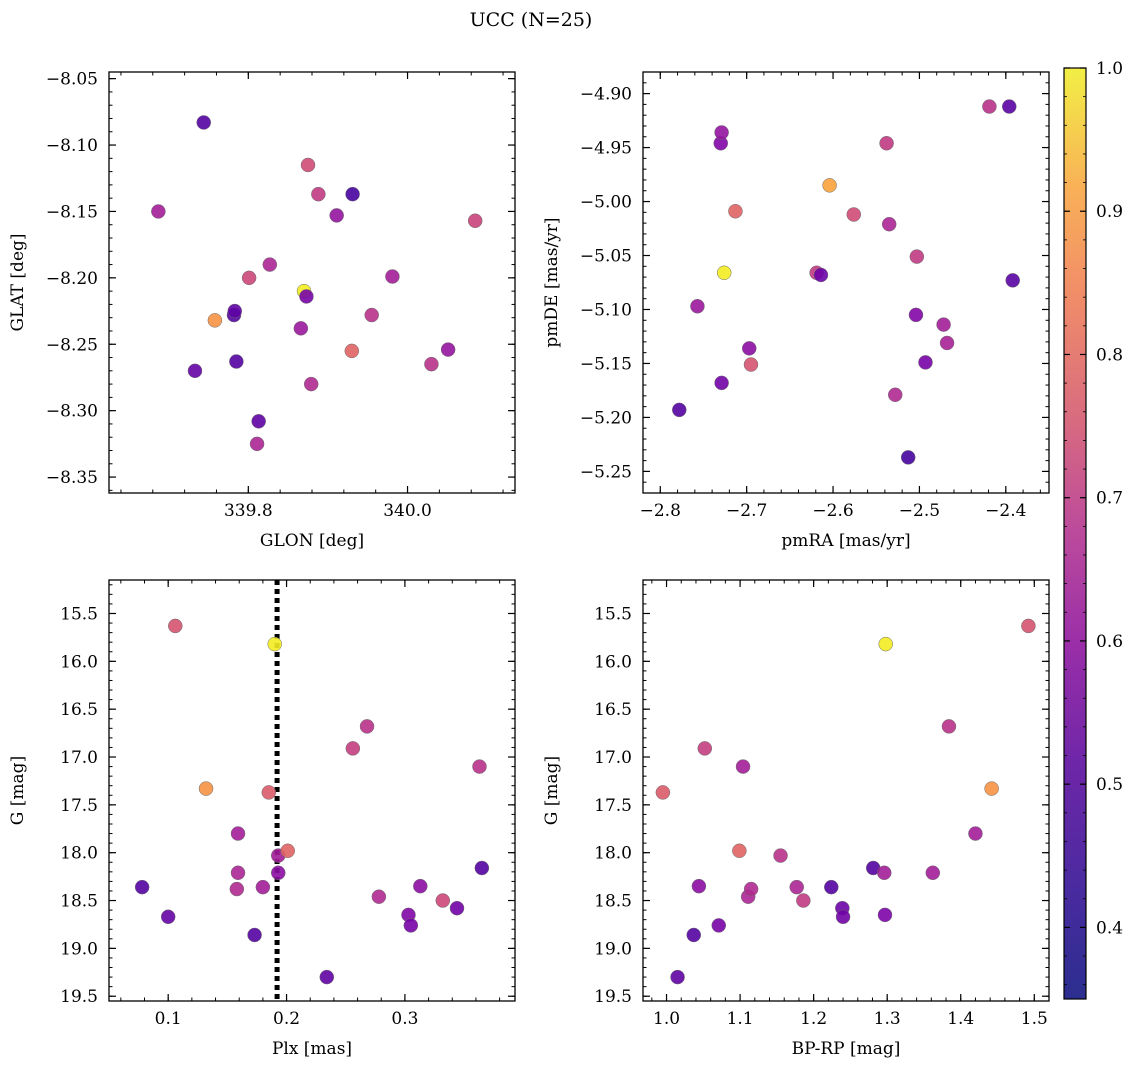  I want to click on colorbar-tick-label: 0.4, so click(1109, 928).